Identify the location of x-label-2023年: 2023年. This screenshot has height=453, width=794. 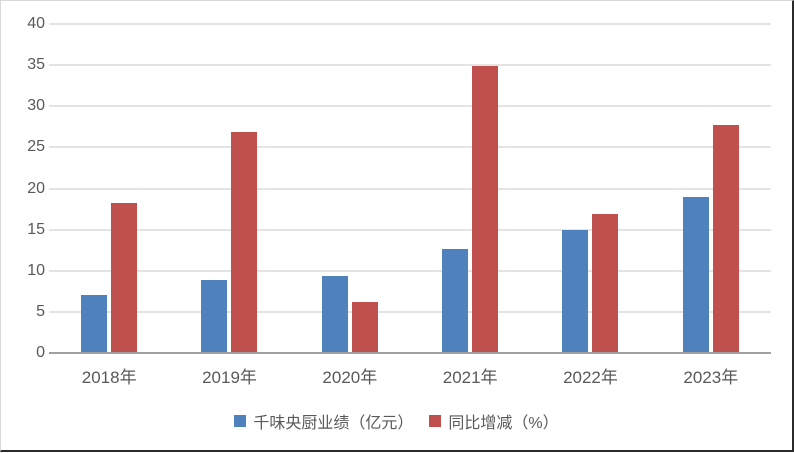
(711, 377).